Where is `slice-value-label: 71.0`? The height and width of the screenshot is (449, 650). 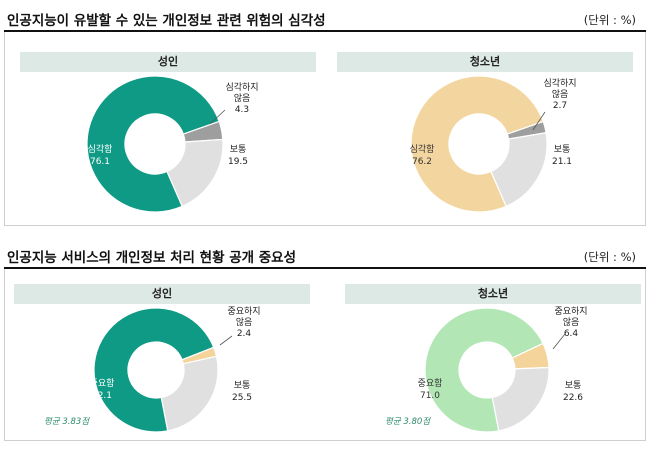 slice-value-label: 71.0 is located at coordinates (430, 396).